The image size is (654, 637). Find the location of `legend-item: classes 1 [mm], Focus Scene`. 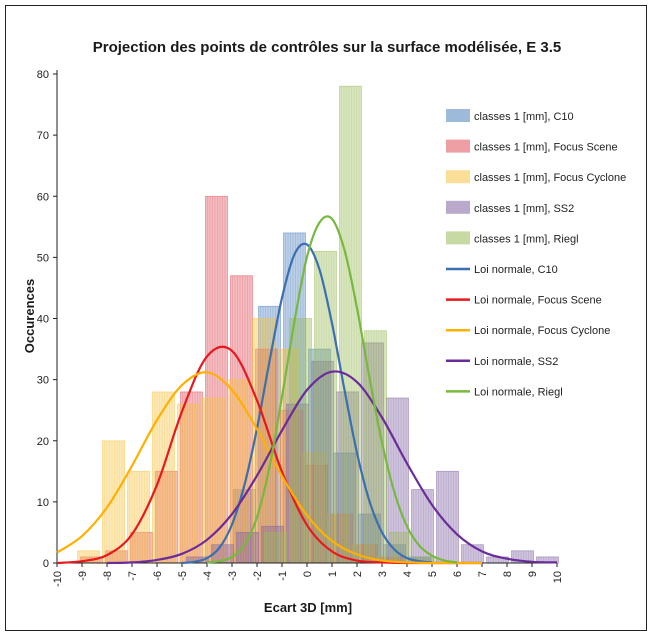

legend-item: classes 1 [mm], Focus Scene is located at coordinates (532, 146).